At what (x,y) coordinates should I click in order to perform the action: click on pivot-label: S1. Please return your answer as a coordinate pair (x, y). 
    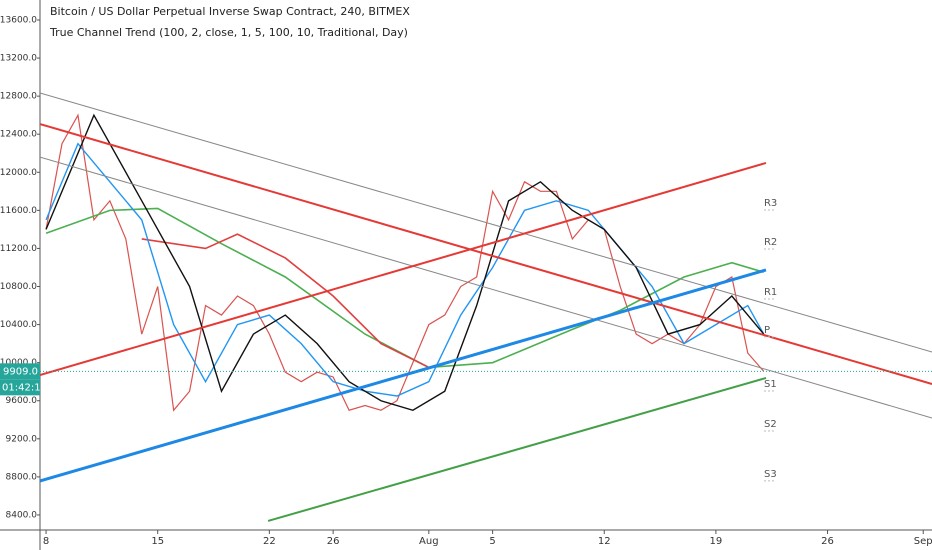
    Looking at the image, I should click on (770, 384).